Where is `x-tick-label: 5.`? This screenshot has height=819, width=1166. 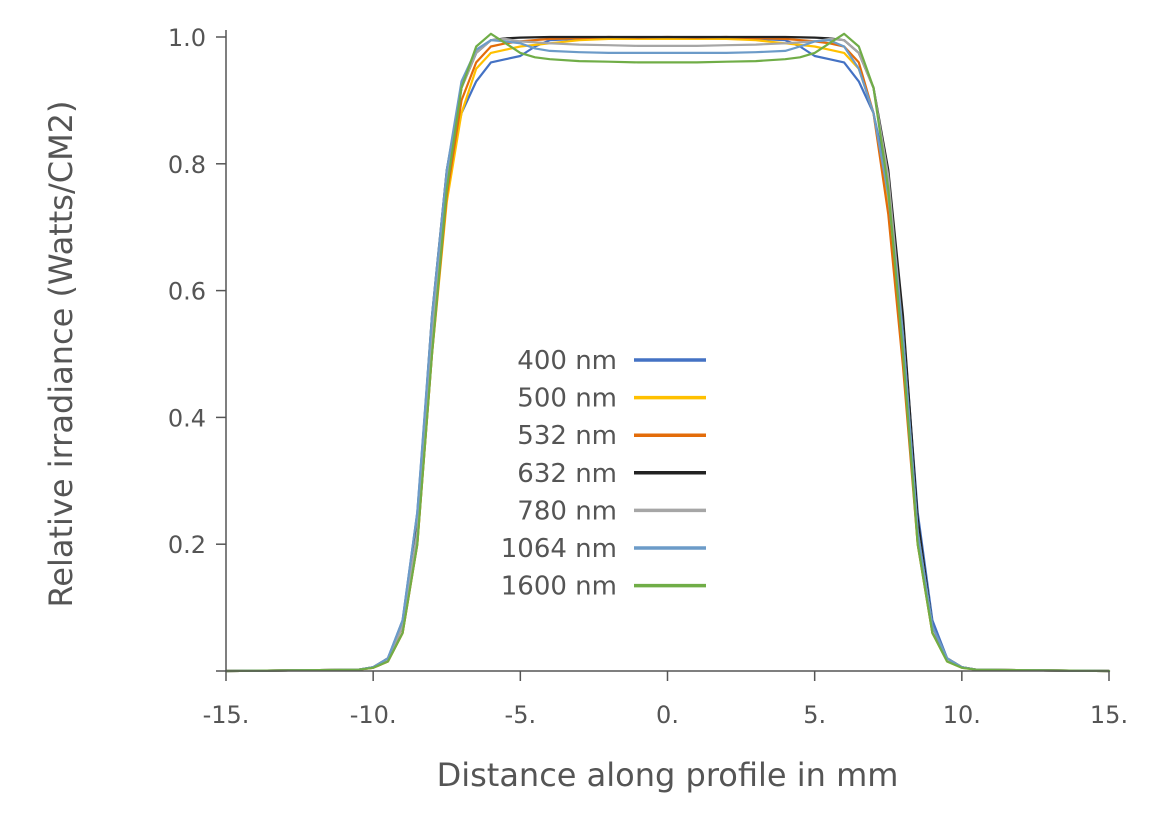
x-tick-label: 5. is located at coordinates (814, 715).